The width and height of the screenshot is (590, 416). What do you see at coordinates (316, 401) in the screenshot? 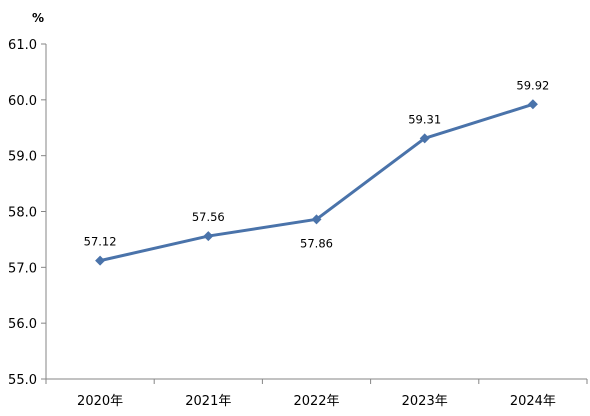
I see `x-tick-label: 2022年` at bounding box center [316, 401].